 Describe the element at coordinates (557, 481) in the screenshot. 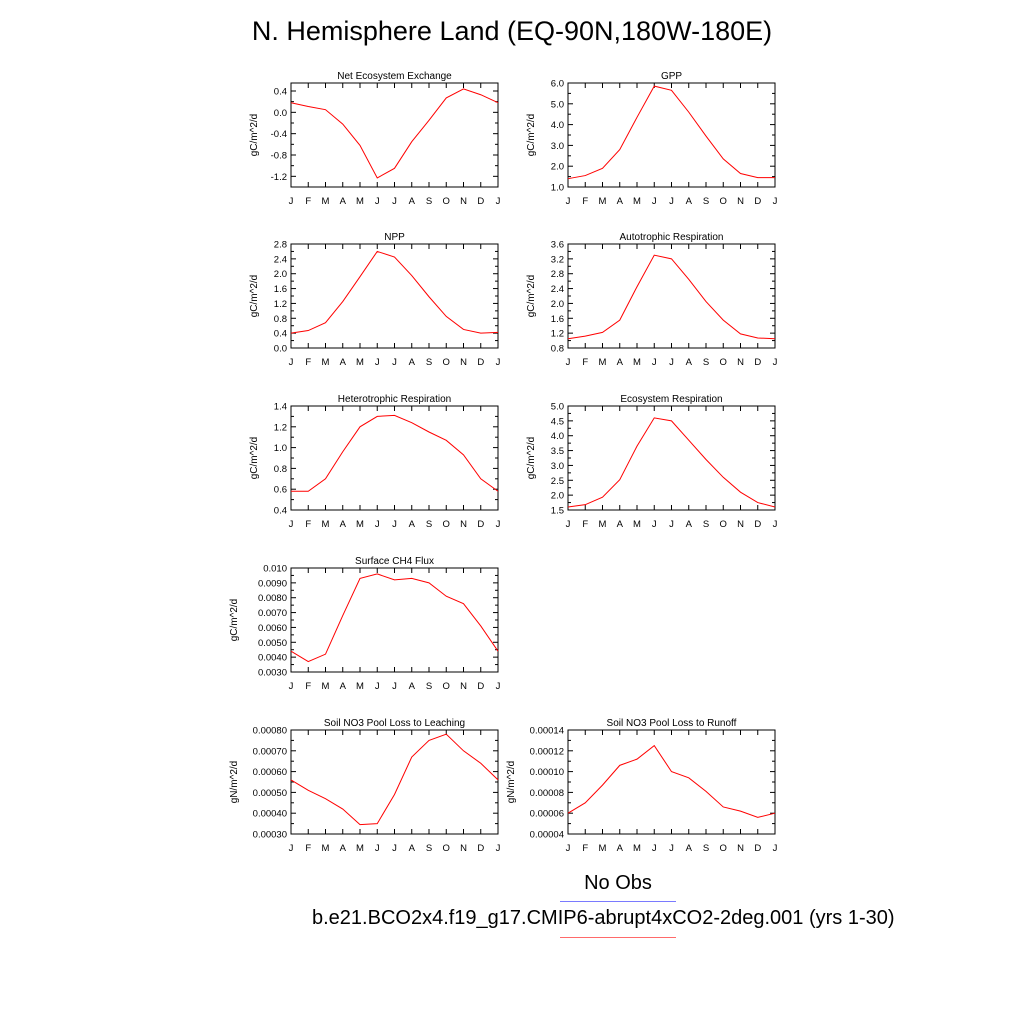

I see `y-tick-label: 2.5` at that location.